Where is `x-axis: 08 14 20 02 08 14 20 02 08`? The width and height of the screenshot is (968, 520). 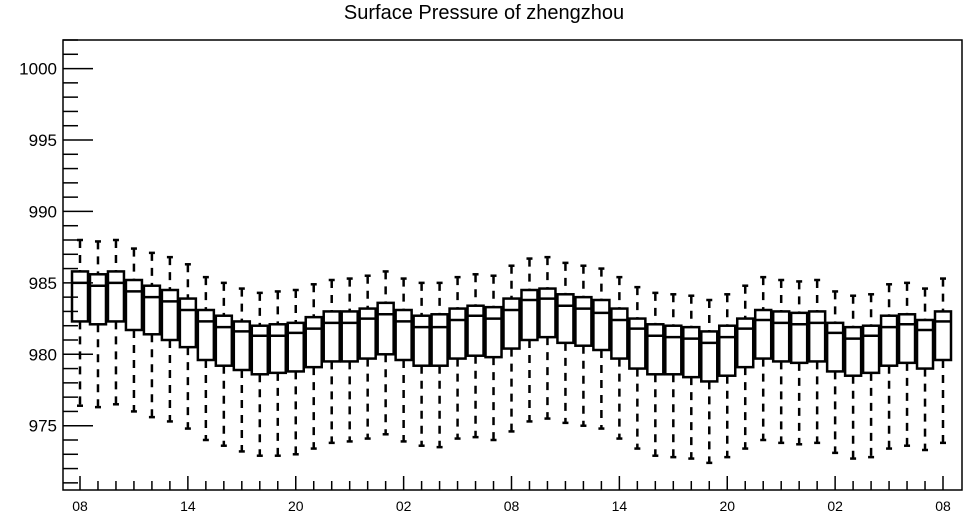 x-axis: 08 14 20 02 08 14 20 02 08 is located at coordinates (511, 495).